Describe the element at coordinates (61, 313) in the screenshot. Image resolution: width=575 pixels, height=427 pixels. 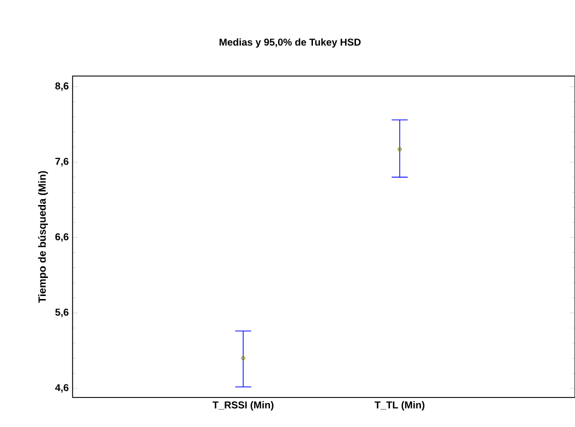
I see `y-tick-label: 5,6` at that location.